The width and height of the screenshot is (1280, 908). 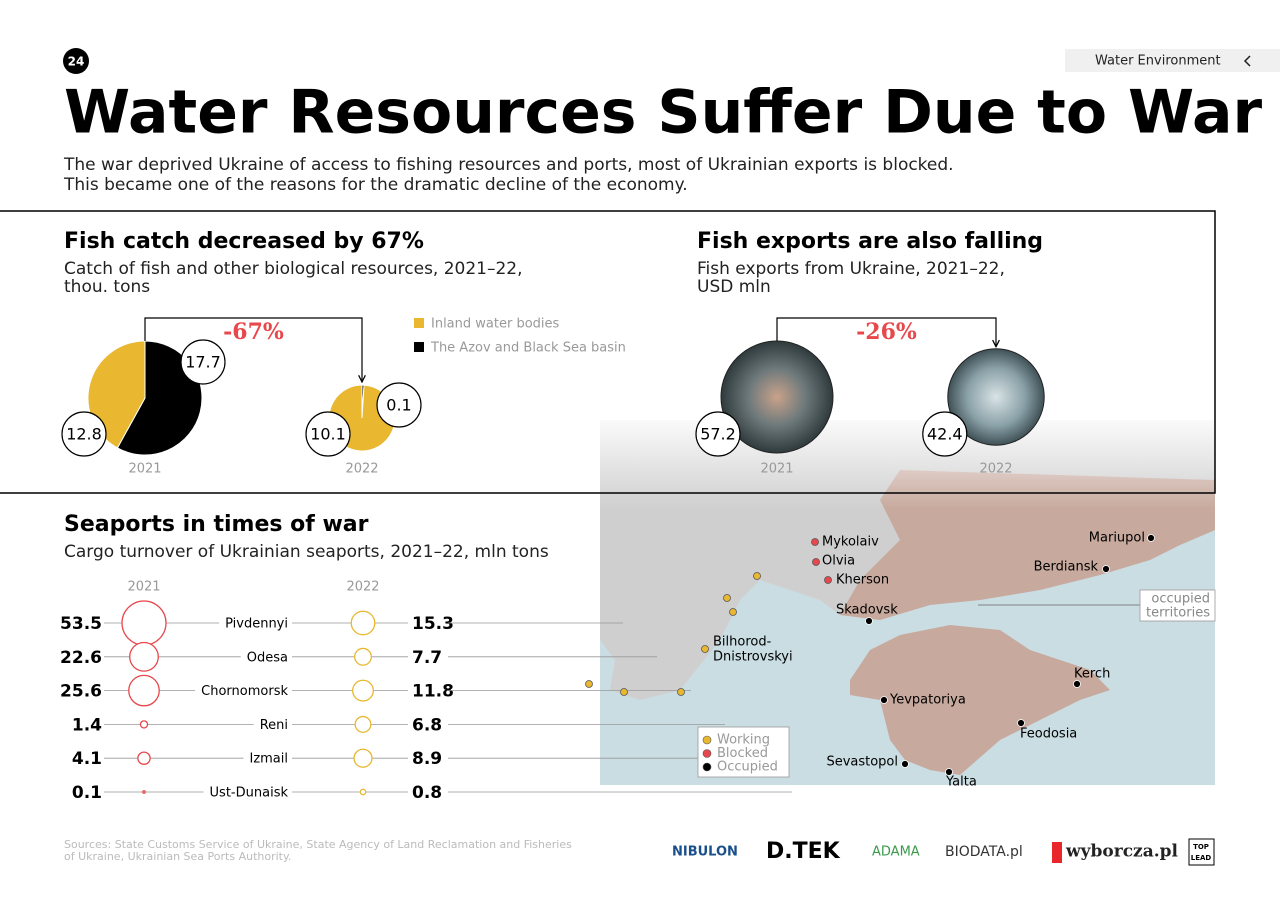 What do you see at coordinates (961, 782) in the screenshot?
I see `place-label: Yalta` at bounding box center [961, 782].